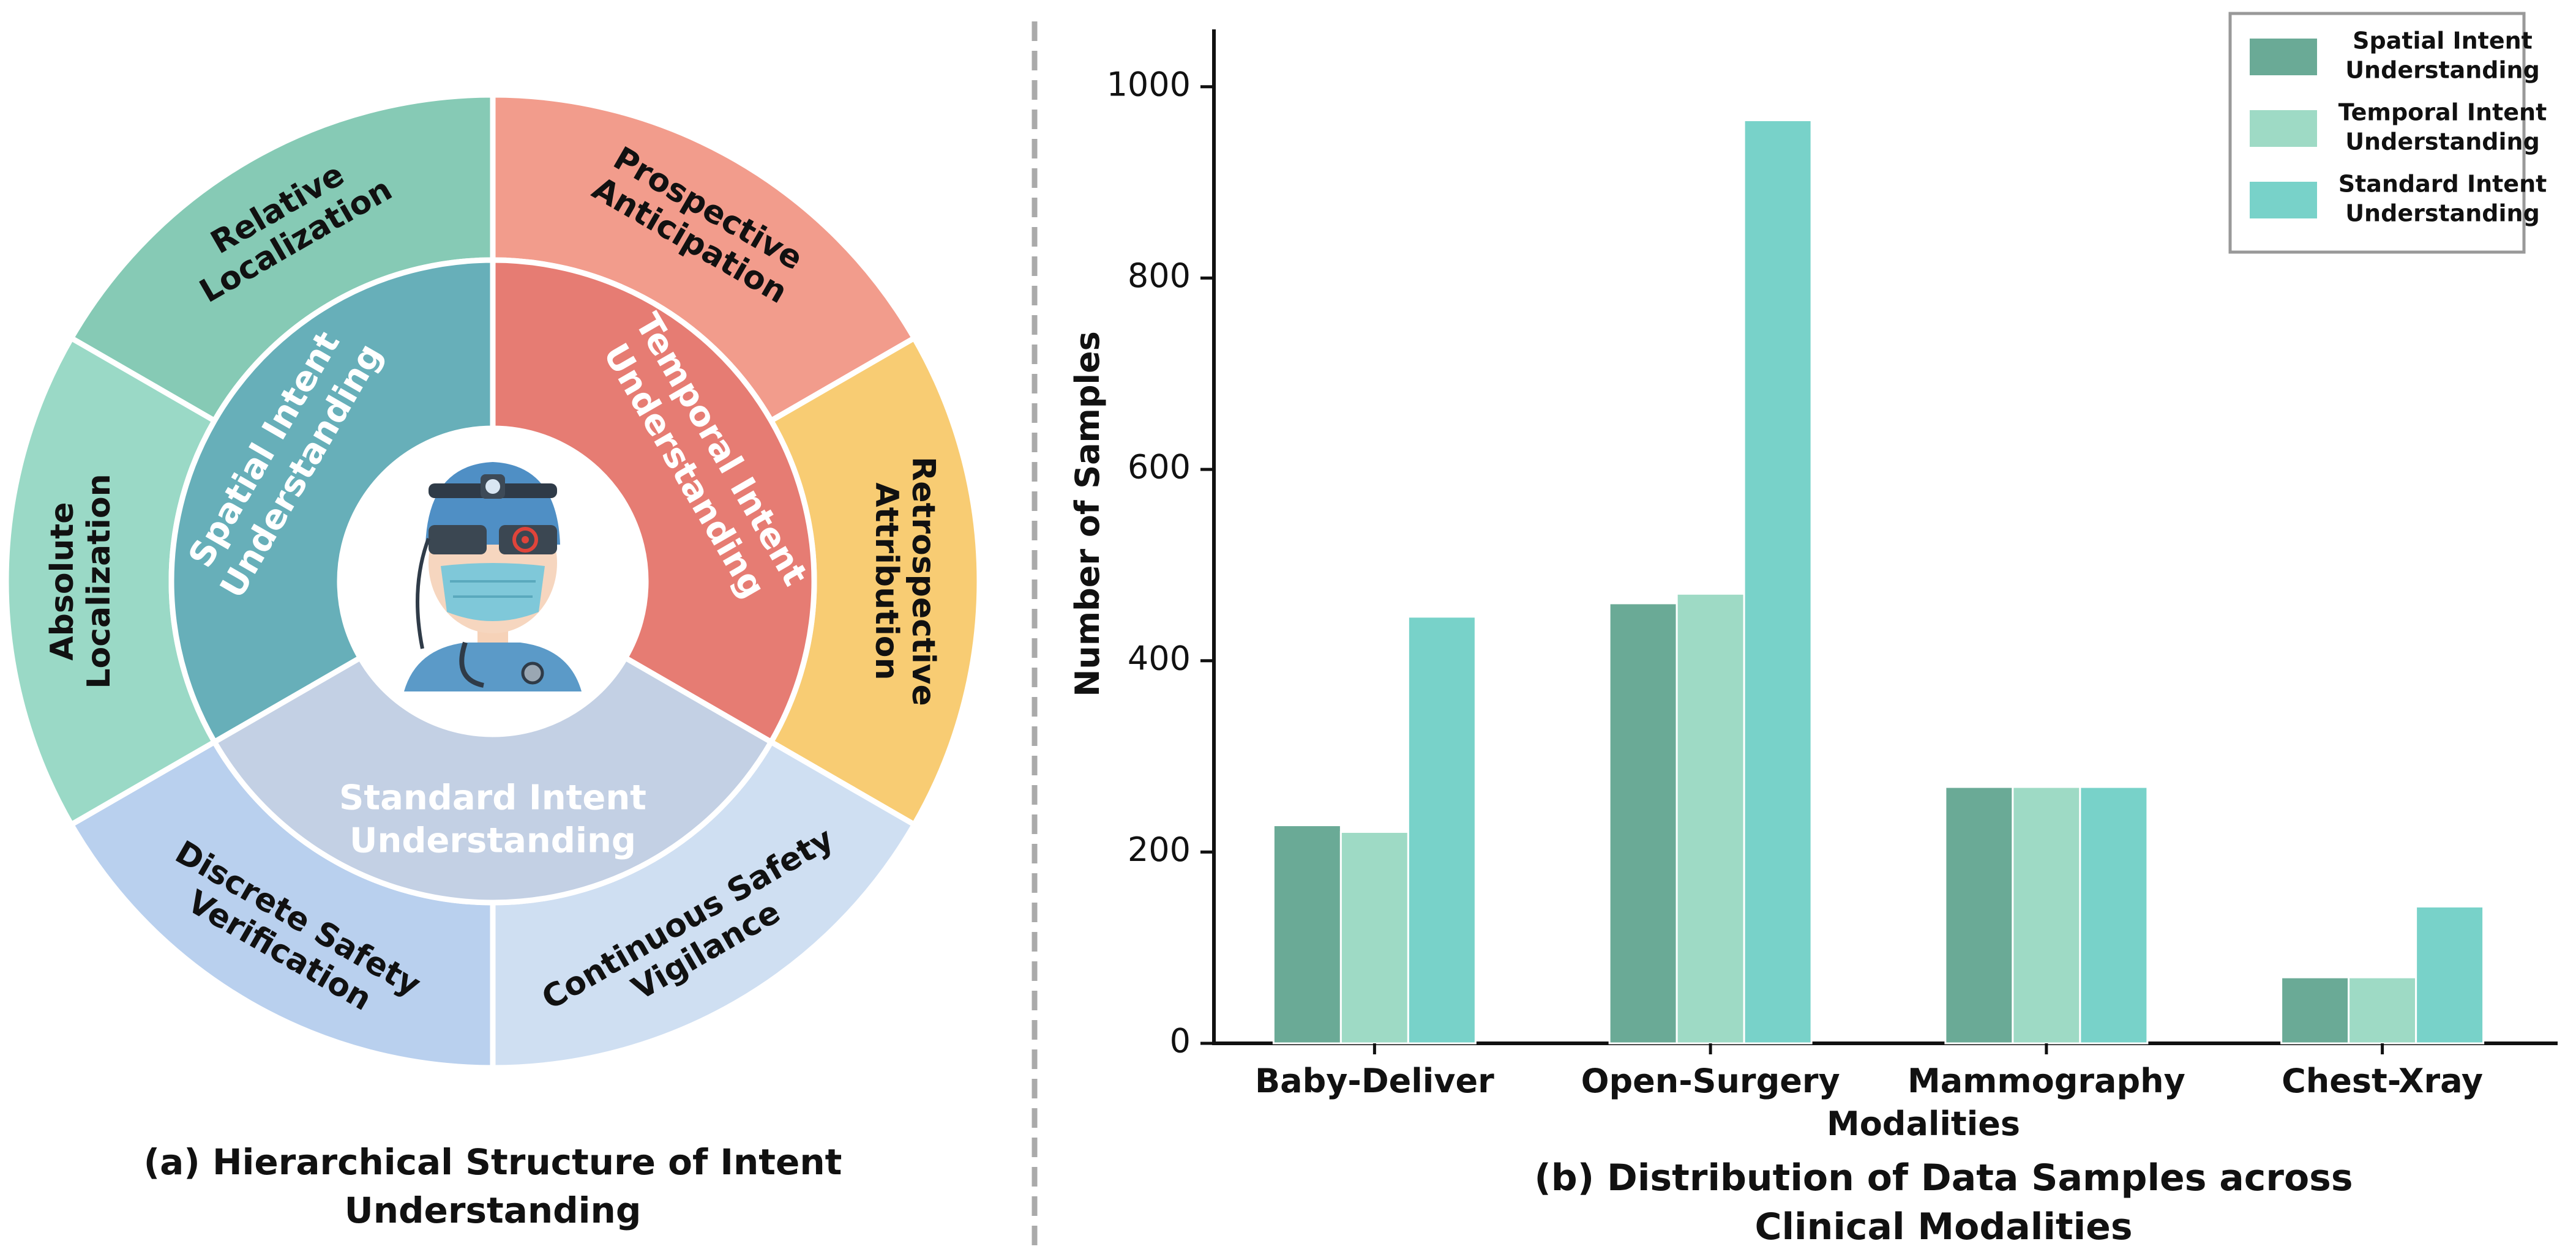 The image size is (2576, 1252). What do you see at coordinates (493, 1162) in the screenshot?
I see `panel-a-caption-line1: (a) Hierarchical Structure of Intent` at bounding box center [493, 1162].